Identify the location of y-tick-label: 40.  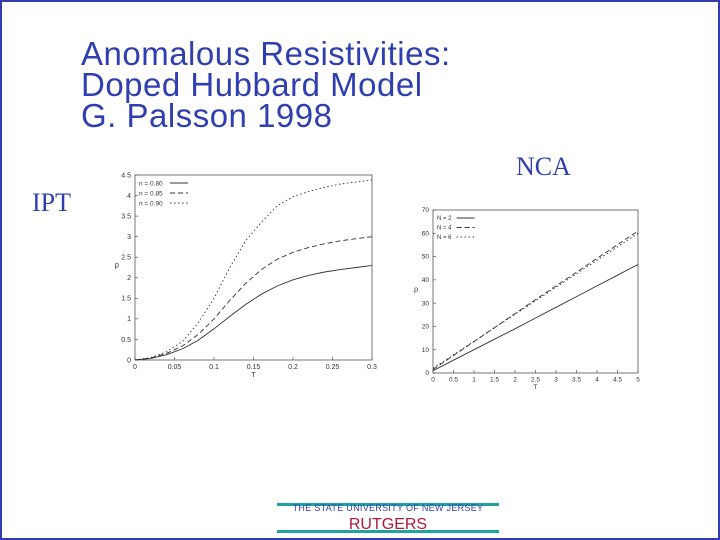
(426, 280).